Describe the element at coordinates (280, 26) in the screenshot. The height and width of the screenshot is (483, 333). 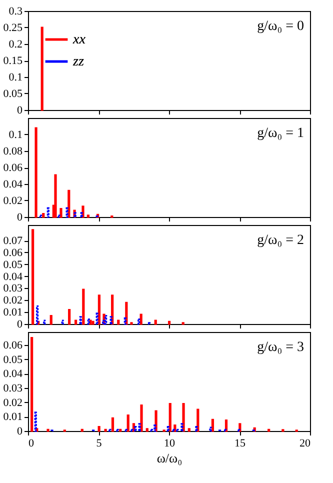
I see `annotation: g/ω₀ = 0` at that location.